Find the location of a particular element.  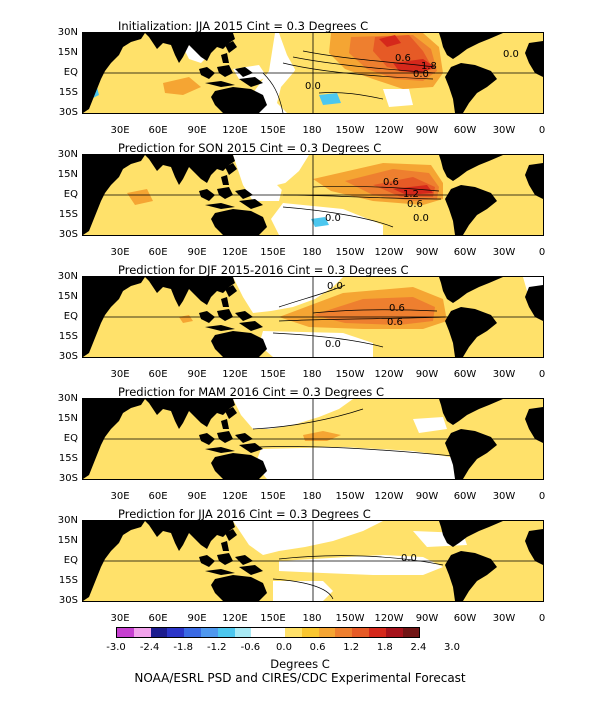

colorbar-tick-label: 2.4 is located at coordinates (418, 647).